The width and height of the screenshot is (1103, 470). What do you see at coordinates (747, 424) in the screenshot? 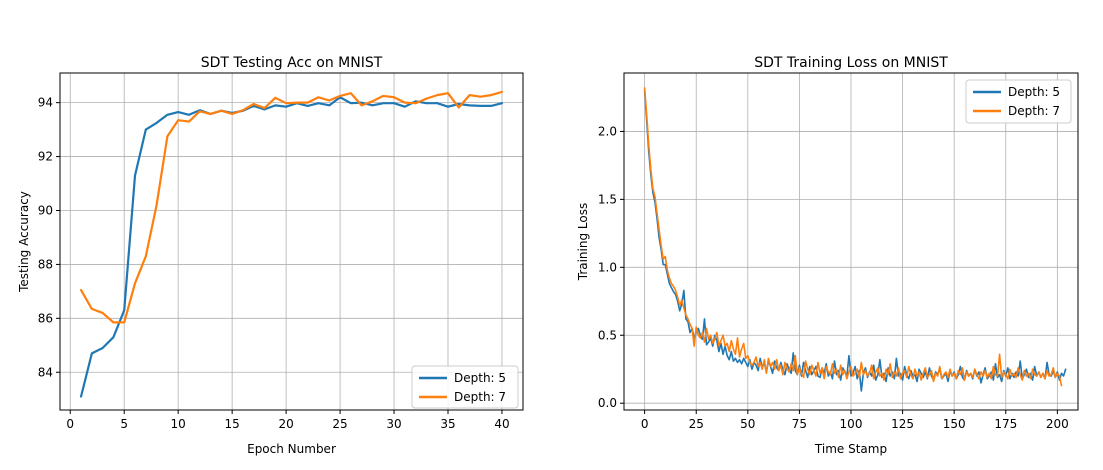
I see `x-tick-label: 50` at bounding box center [747, 424].